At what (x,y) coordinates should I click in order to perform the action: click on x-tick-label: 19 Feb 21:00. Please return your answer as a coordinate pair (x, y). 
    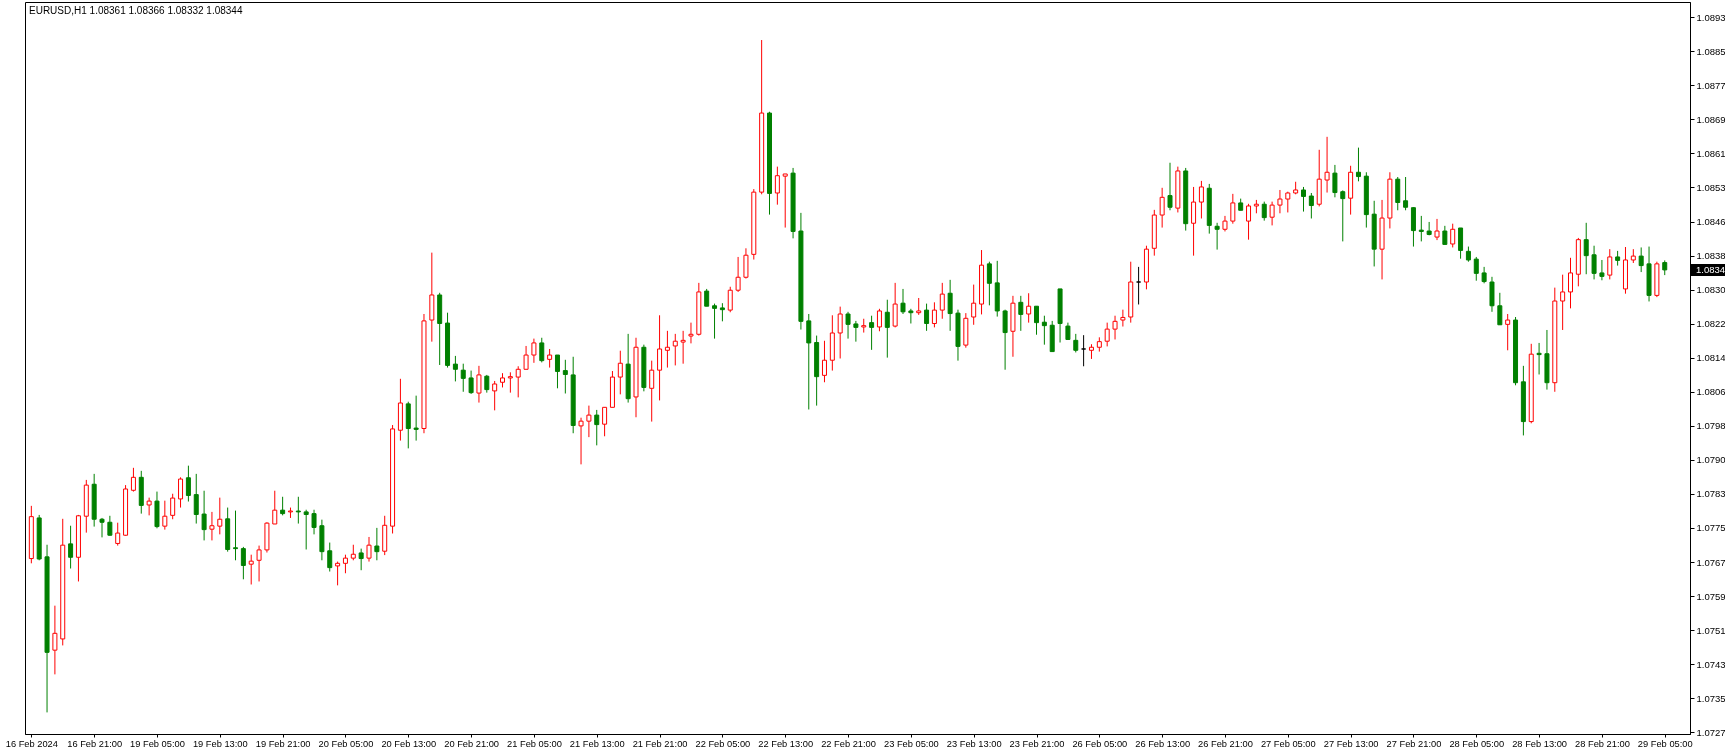
    Looking at the image, I should click on (283, 743).